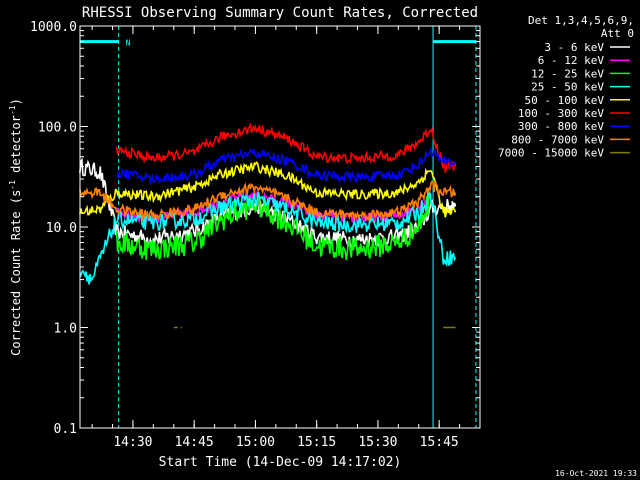 Image resolution: width=640 pixels, height=480 pixels. Describe the element at coordinates (581, 20) in the screenshot. I see `legend-header-line-1: Det 1,3,4,5,6,9,` at that location.